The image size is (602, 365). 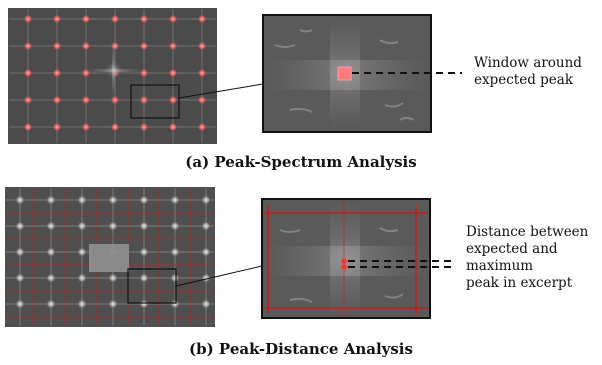 I want to click on expected-peak-marker, so click(x=344, y=261).